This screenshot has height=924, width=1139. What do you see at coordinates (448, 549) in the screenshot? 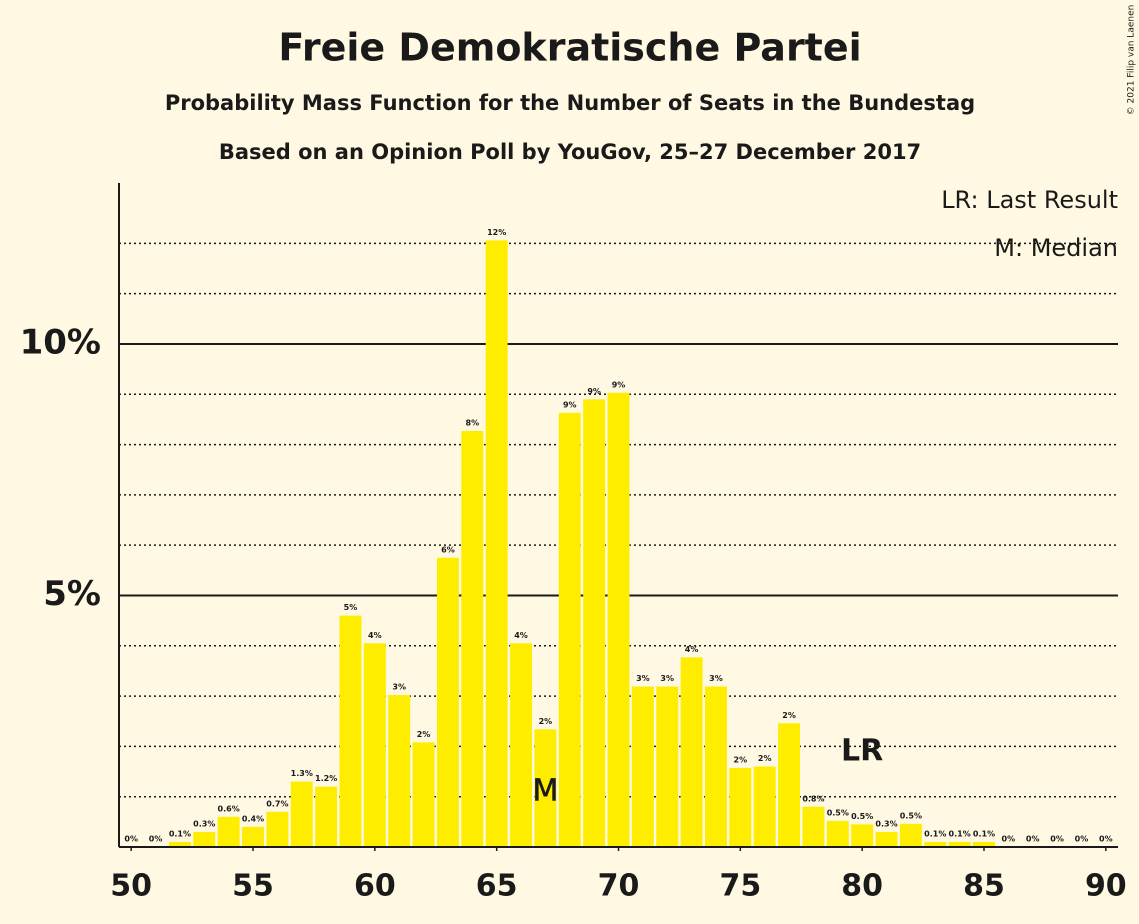
I see `value-label: 6%` at bounding box center [448, 549].